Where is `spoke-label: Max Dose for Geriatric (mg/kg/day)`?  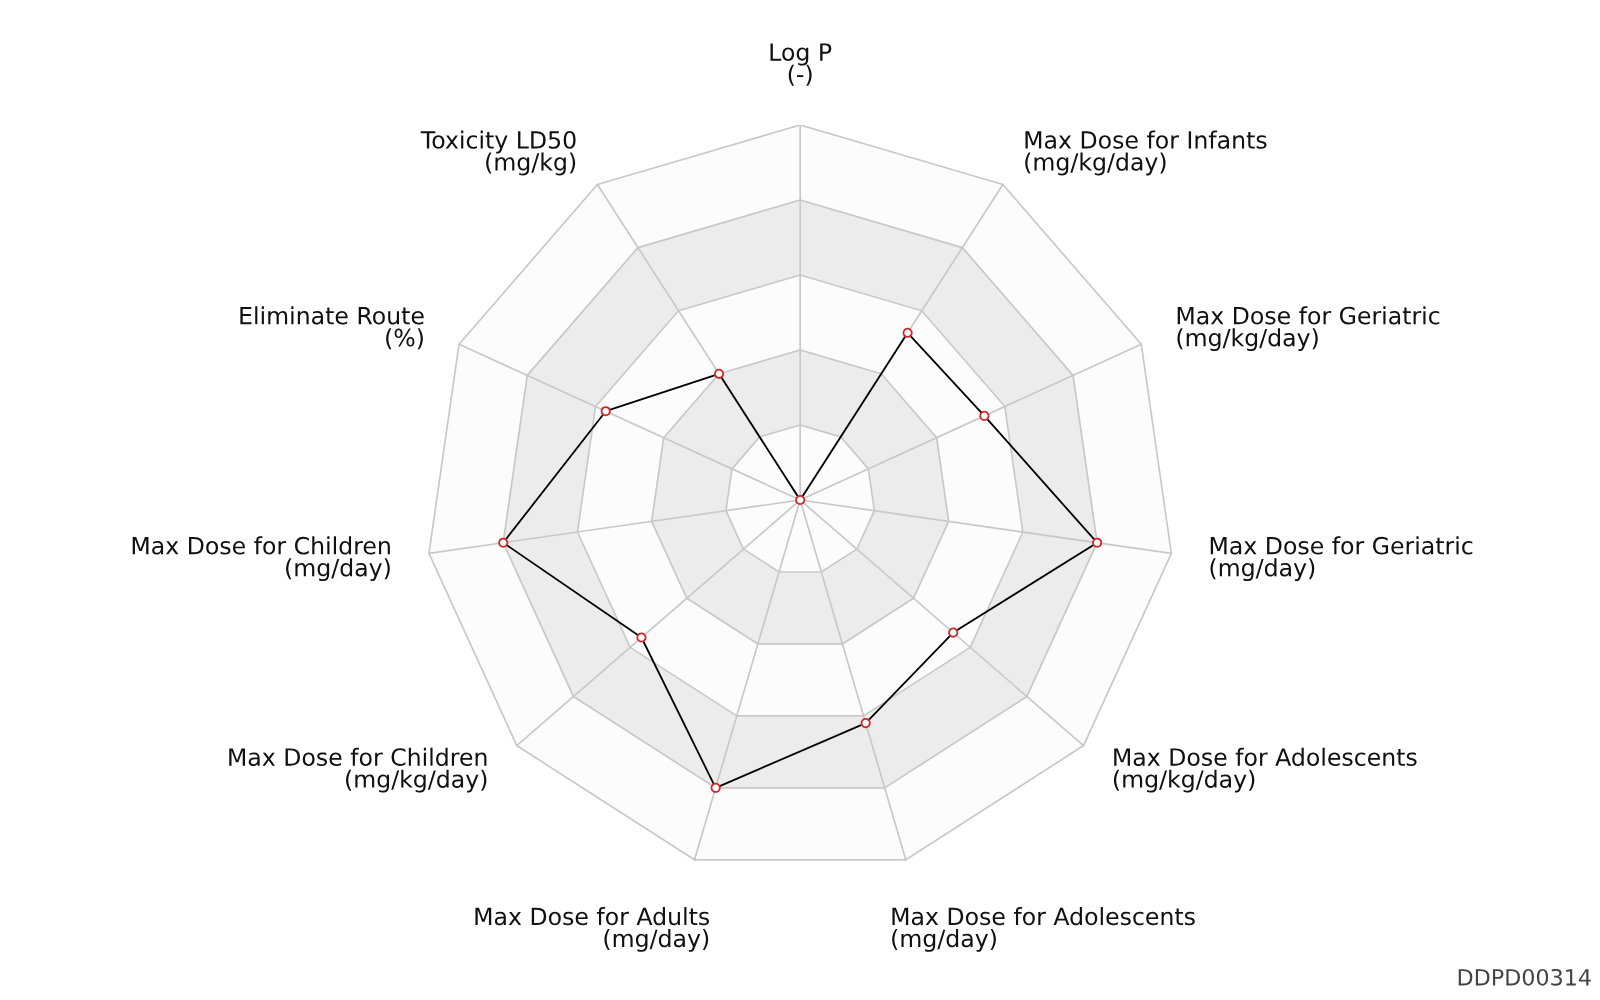 spoke-label: Max Dose for Geriatric (mg/kg/day) is located at coordinates (1308, 329).